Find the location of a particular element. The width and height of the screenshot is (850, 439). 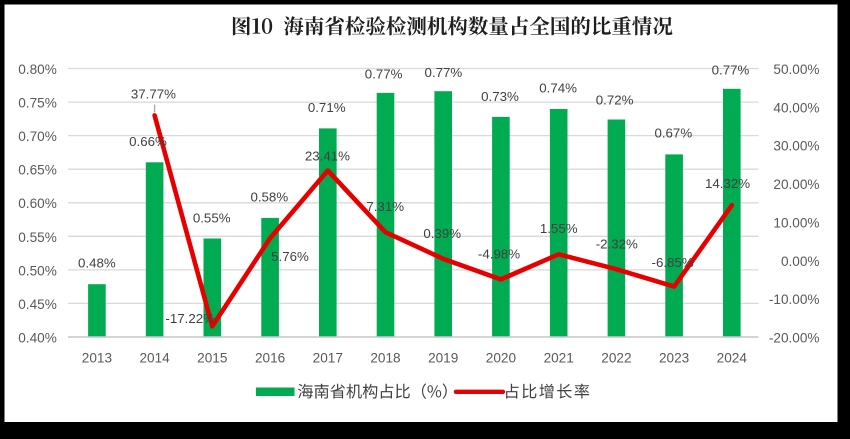

svg-text: 30.00% is located at coordinates (796, 146).